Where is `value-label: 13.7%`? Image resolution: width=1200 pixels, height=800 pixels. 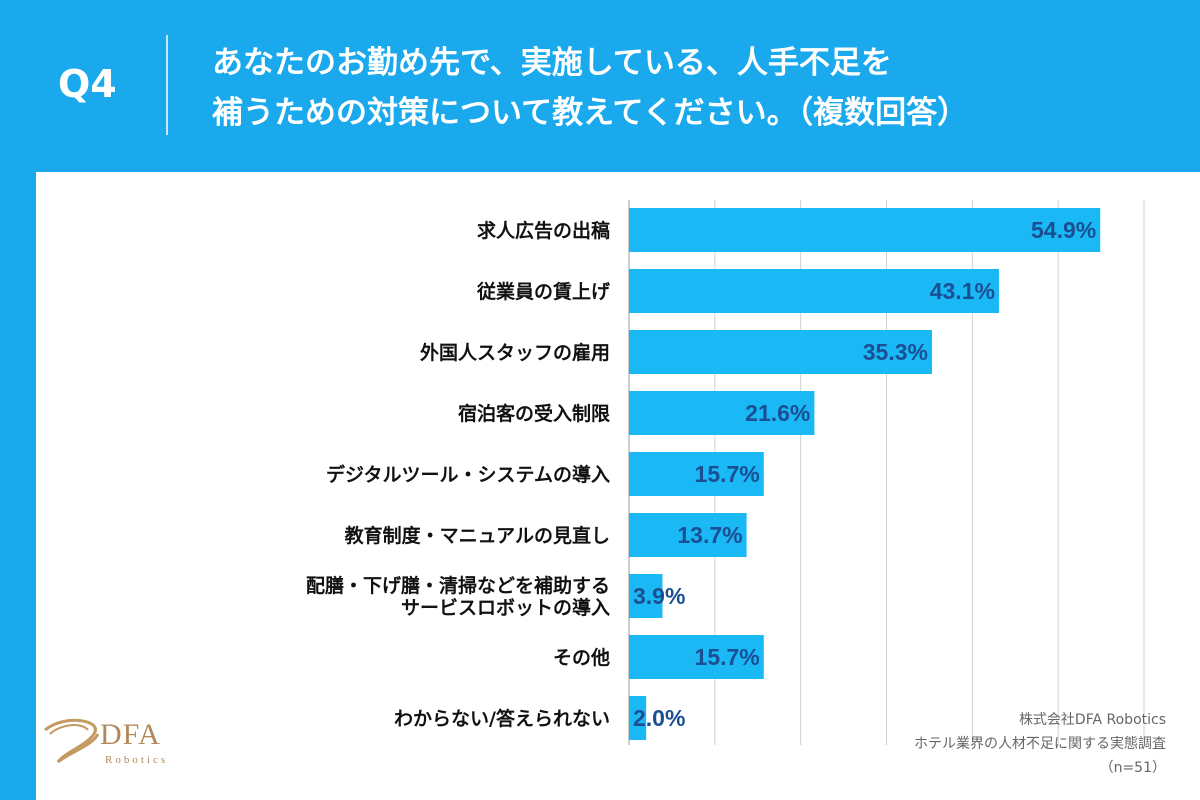
value-label: 13.7% is located at coordinates (709, 535).